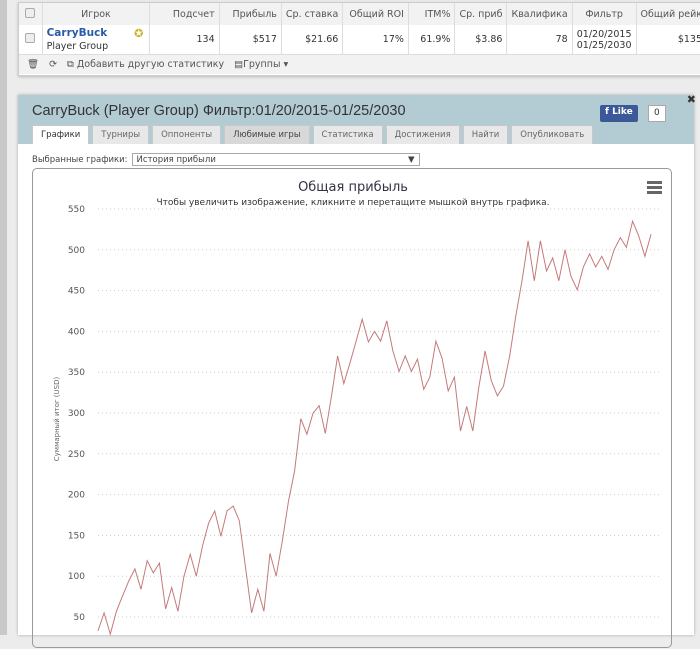  What do you see at coordinates (267, 134) in the screenshot?
I see `tab-favorite-games: Любимые игры` at bounding box center [267, 134].